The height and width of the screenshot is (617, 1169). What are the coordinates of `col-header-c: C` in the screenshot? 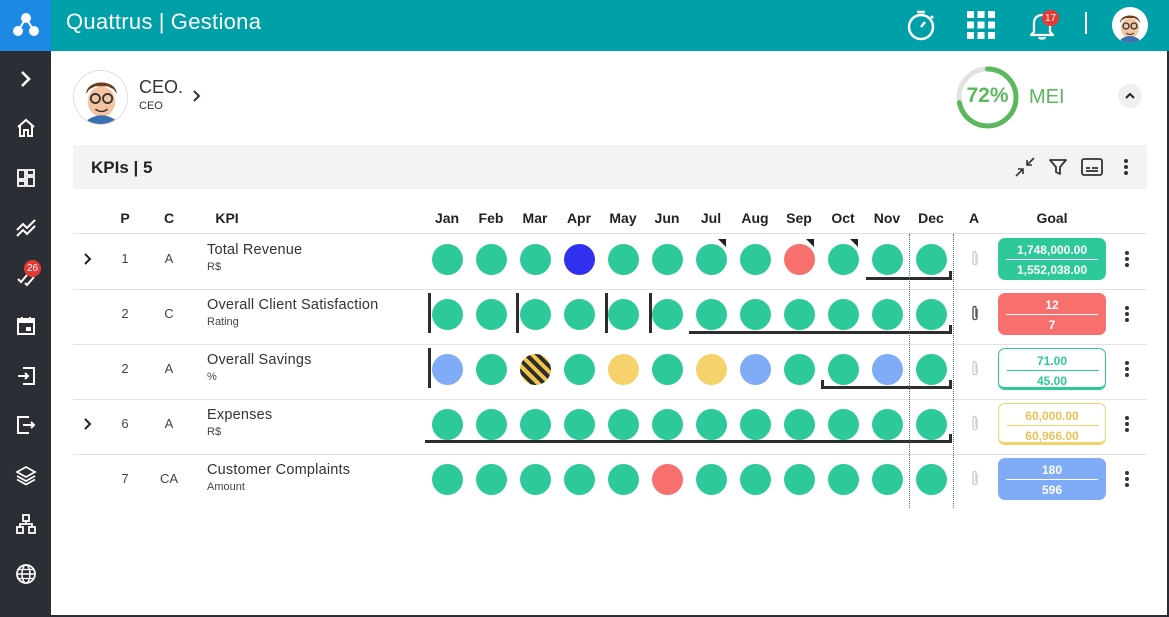 It's located at (169, 218).